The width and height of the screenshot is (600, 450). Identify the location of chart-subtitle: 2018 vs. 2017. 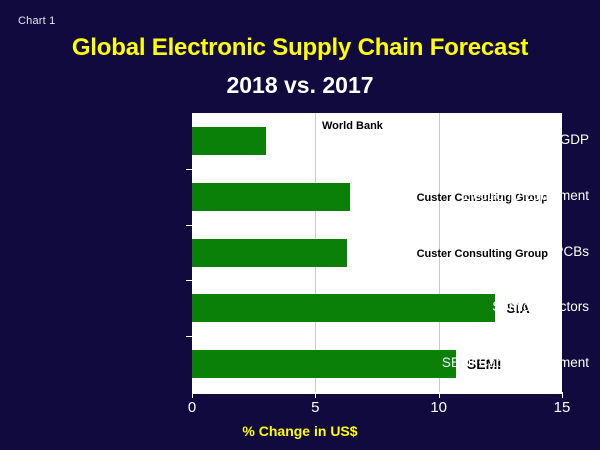
(300, 85).